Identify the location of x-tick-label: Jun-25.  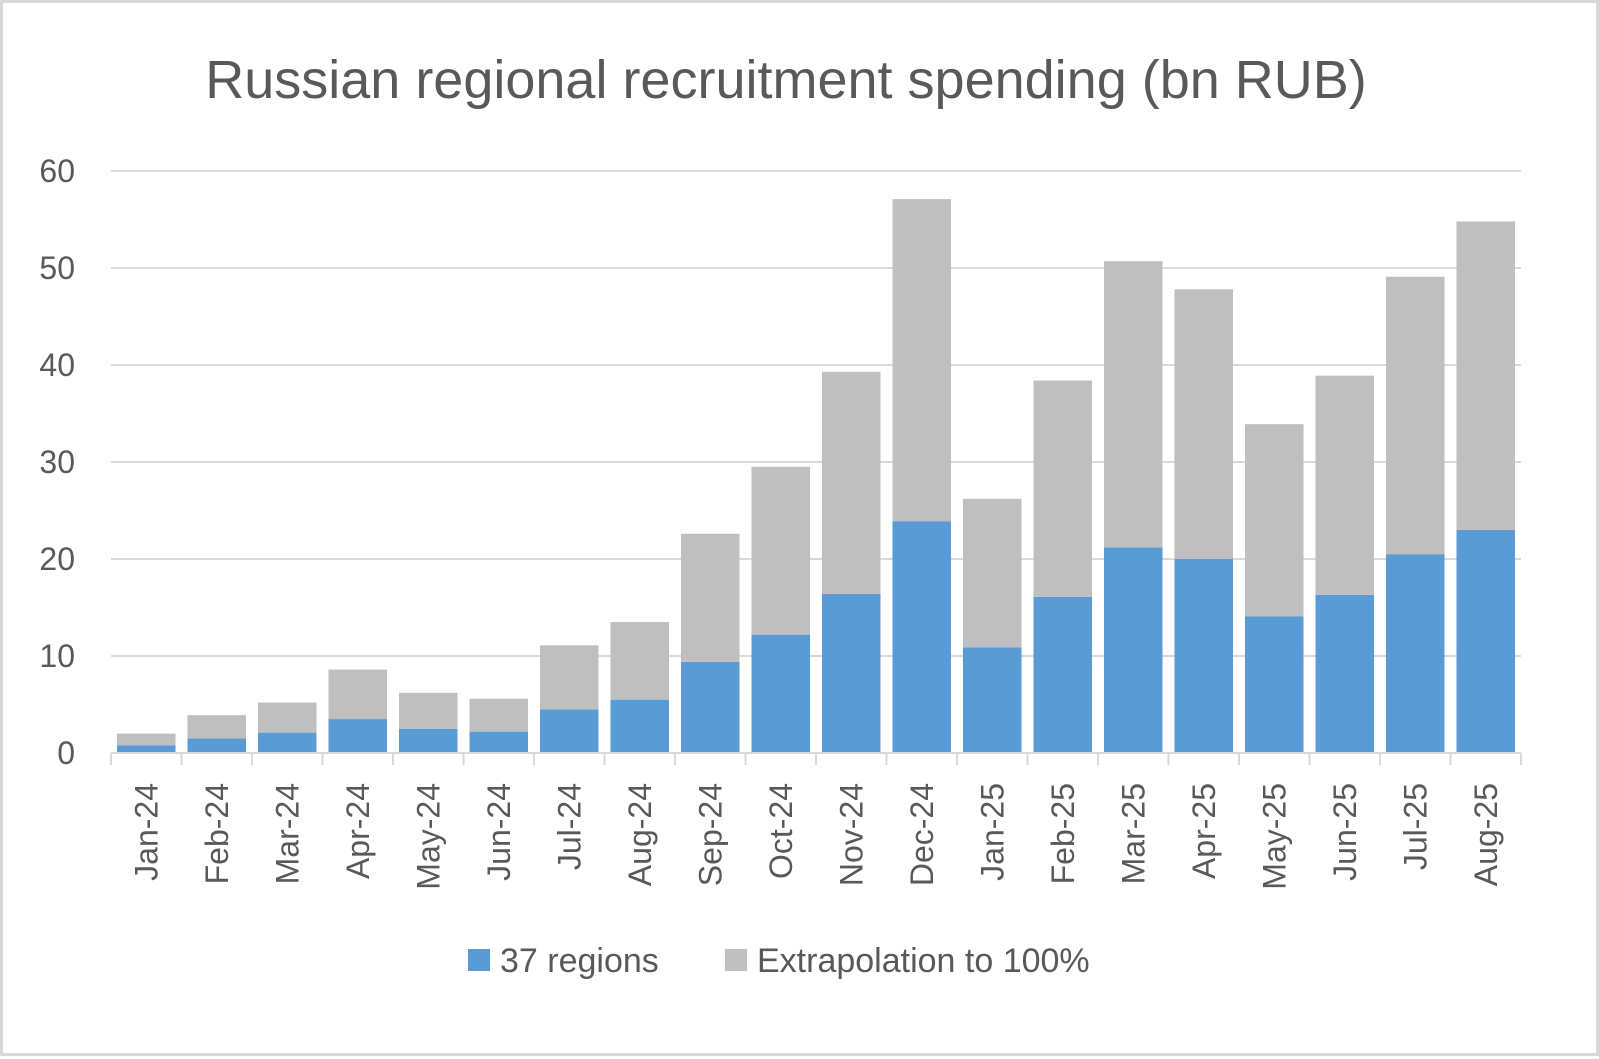
(1345, 832).